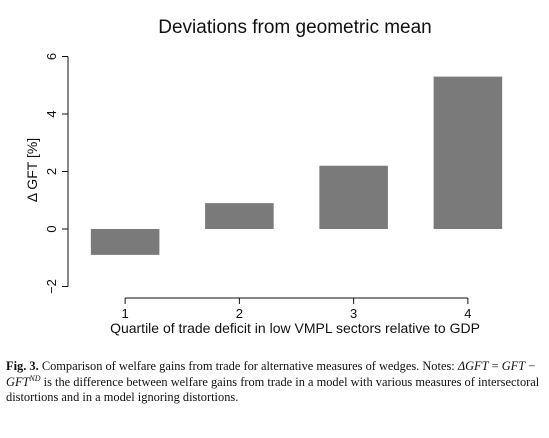 The height and width of the screenshot is (438, 549). What do you see at coordinates (353, 313) in the screenshot?
I see `x-tick-label: 3` at bounding box center [353, 313].